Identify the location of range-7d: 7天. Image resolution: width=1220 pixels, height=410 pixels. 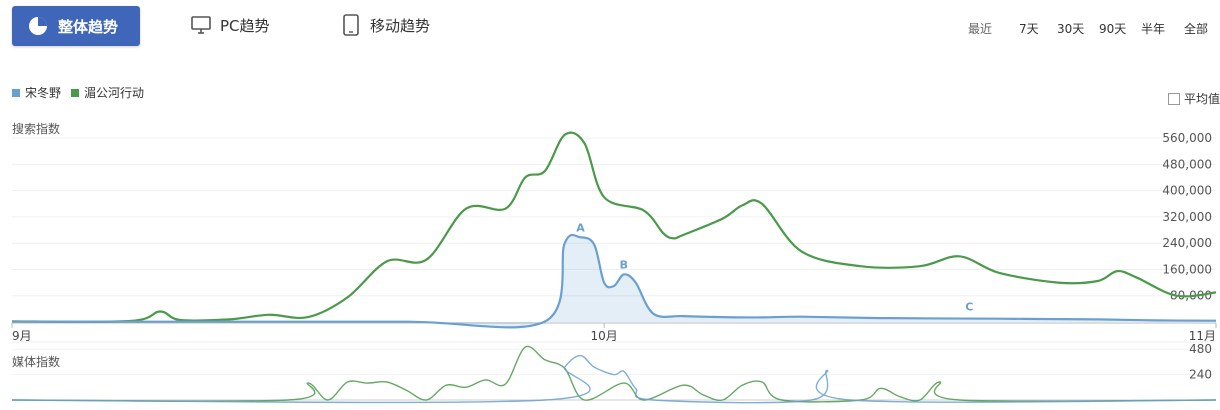
(1029, 29).